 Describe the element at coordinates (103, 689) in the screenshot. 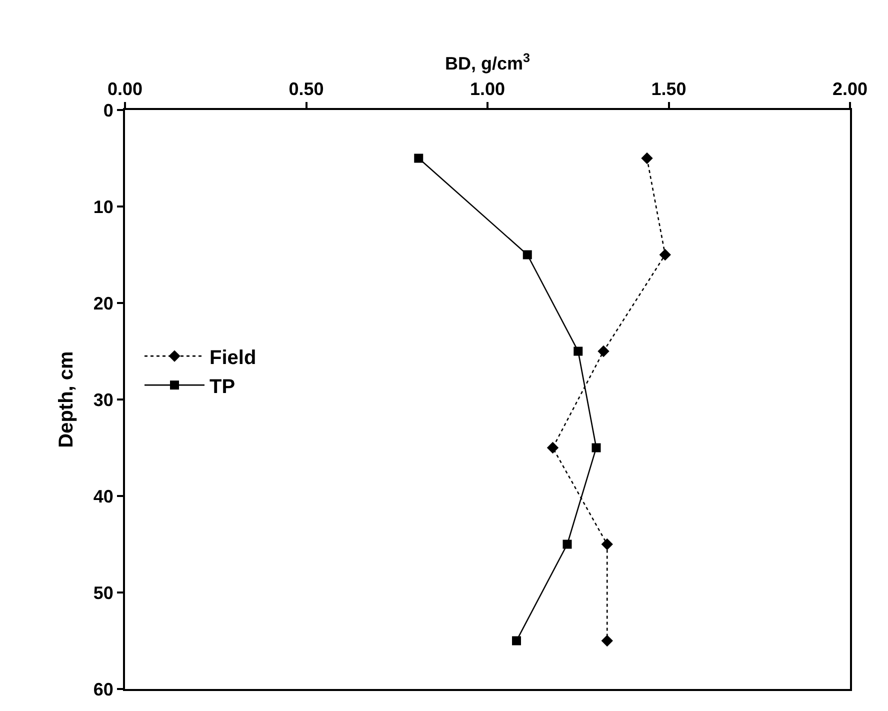

I see `y-tick-label: 60` at that location.